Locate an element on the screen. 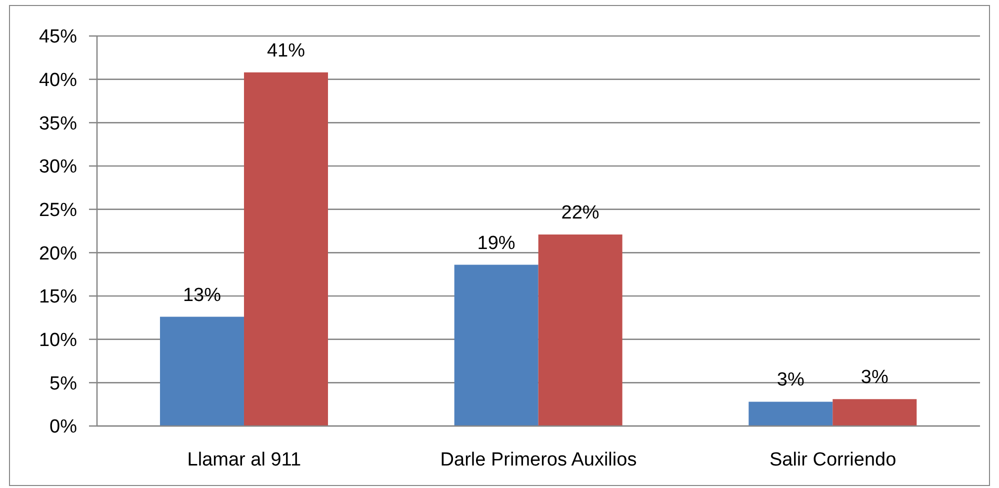 The image size is (999, 488). y-tick-label: 15% is located at coordinates (58, 297).